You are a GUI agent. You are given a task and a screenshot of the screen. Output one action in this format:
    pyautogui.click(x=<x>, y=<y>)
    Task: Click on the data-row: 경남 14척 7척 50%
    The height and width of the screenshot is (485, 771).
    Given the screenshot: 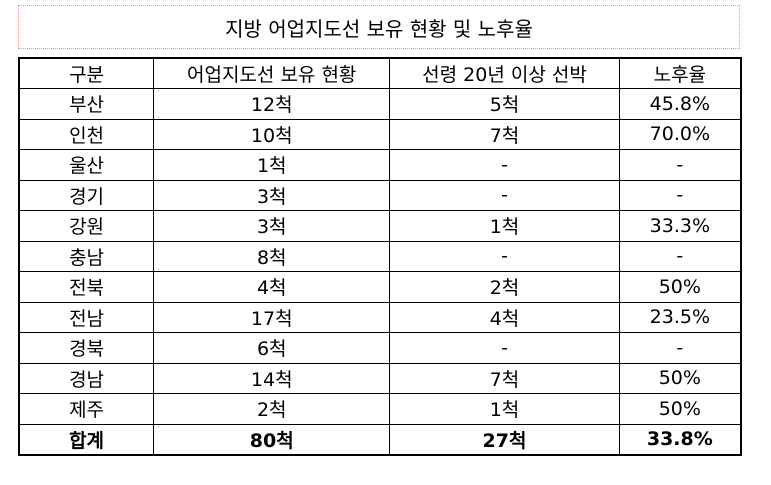 What is the action you would take?
    pyautogui.click(x=380, y=378)
    